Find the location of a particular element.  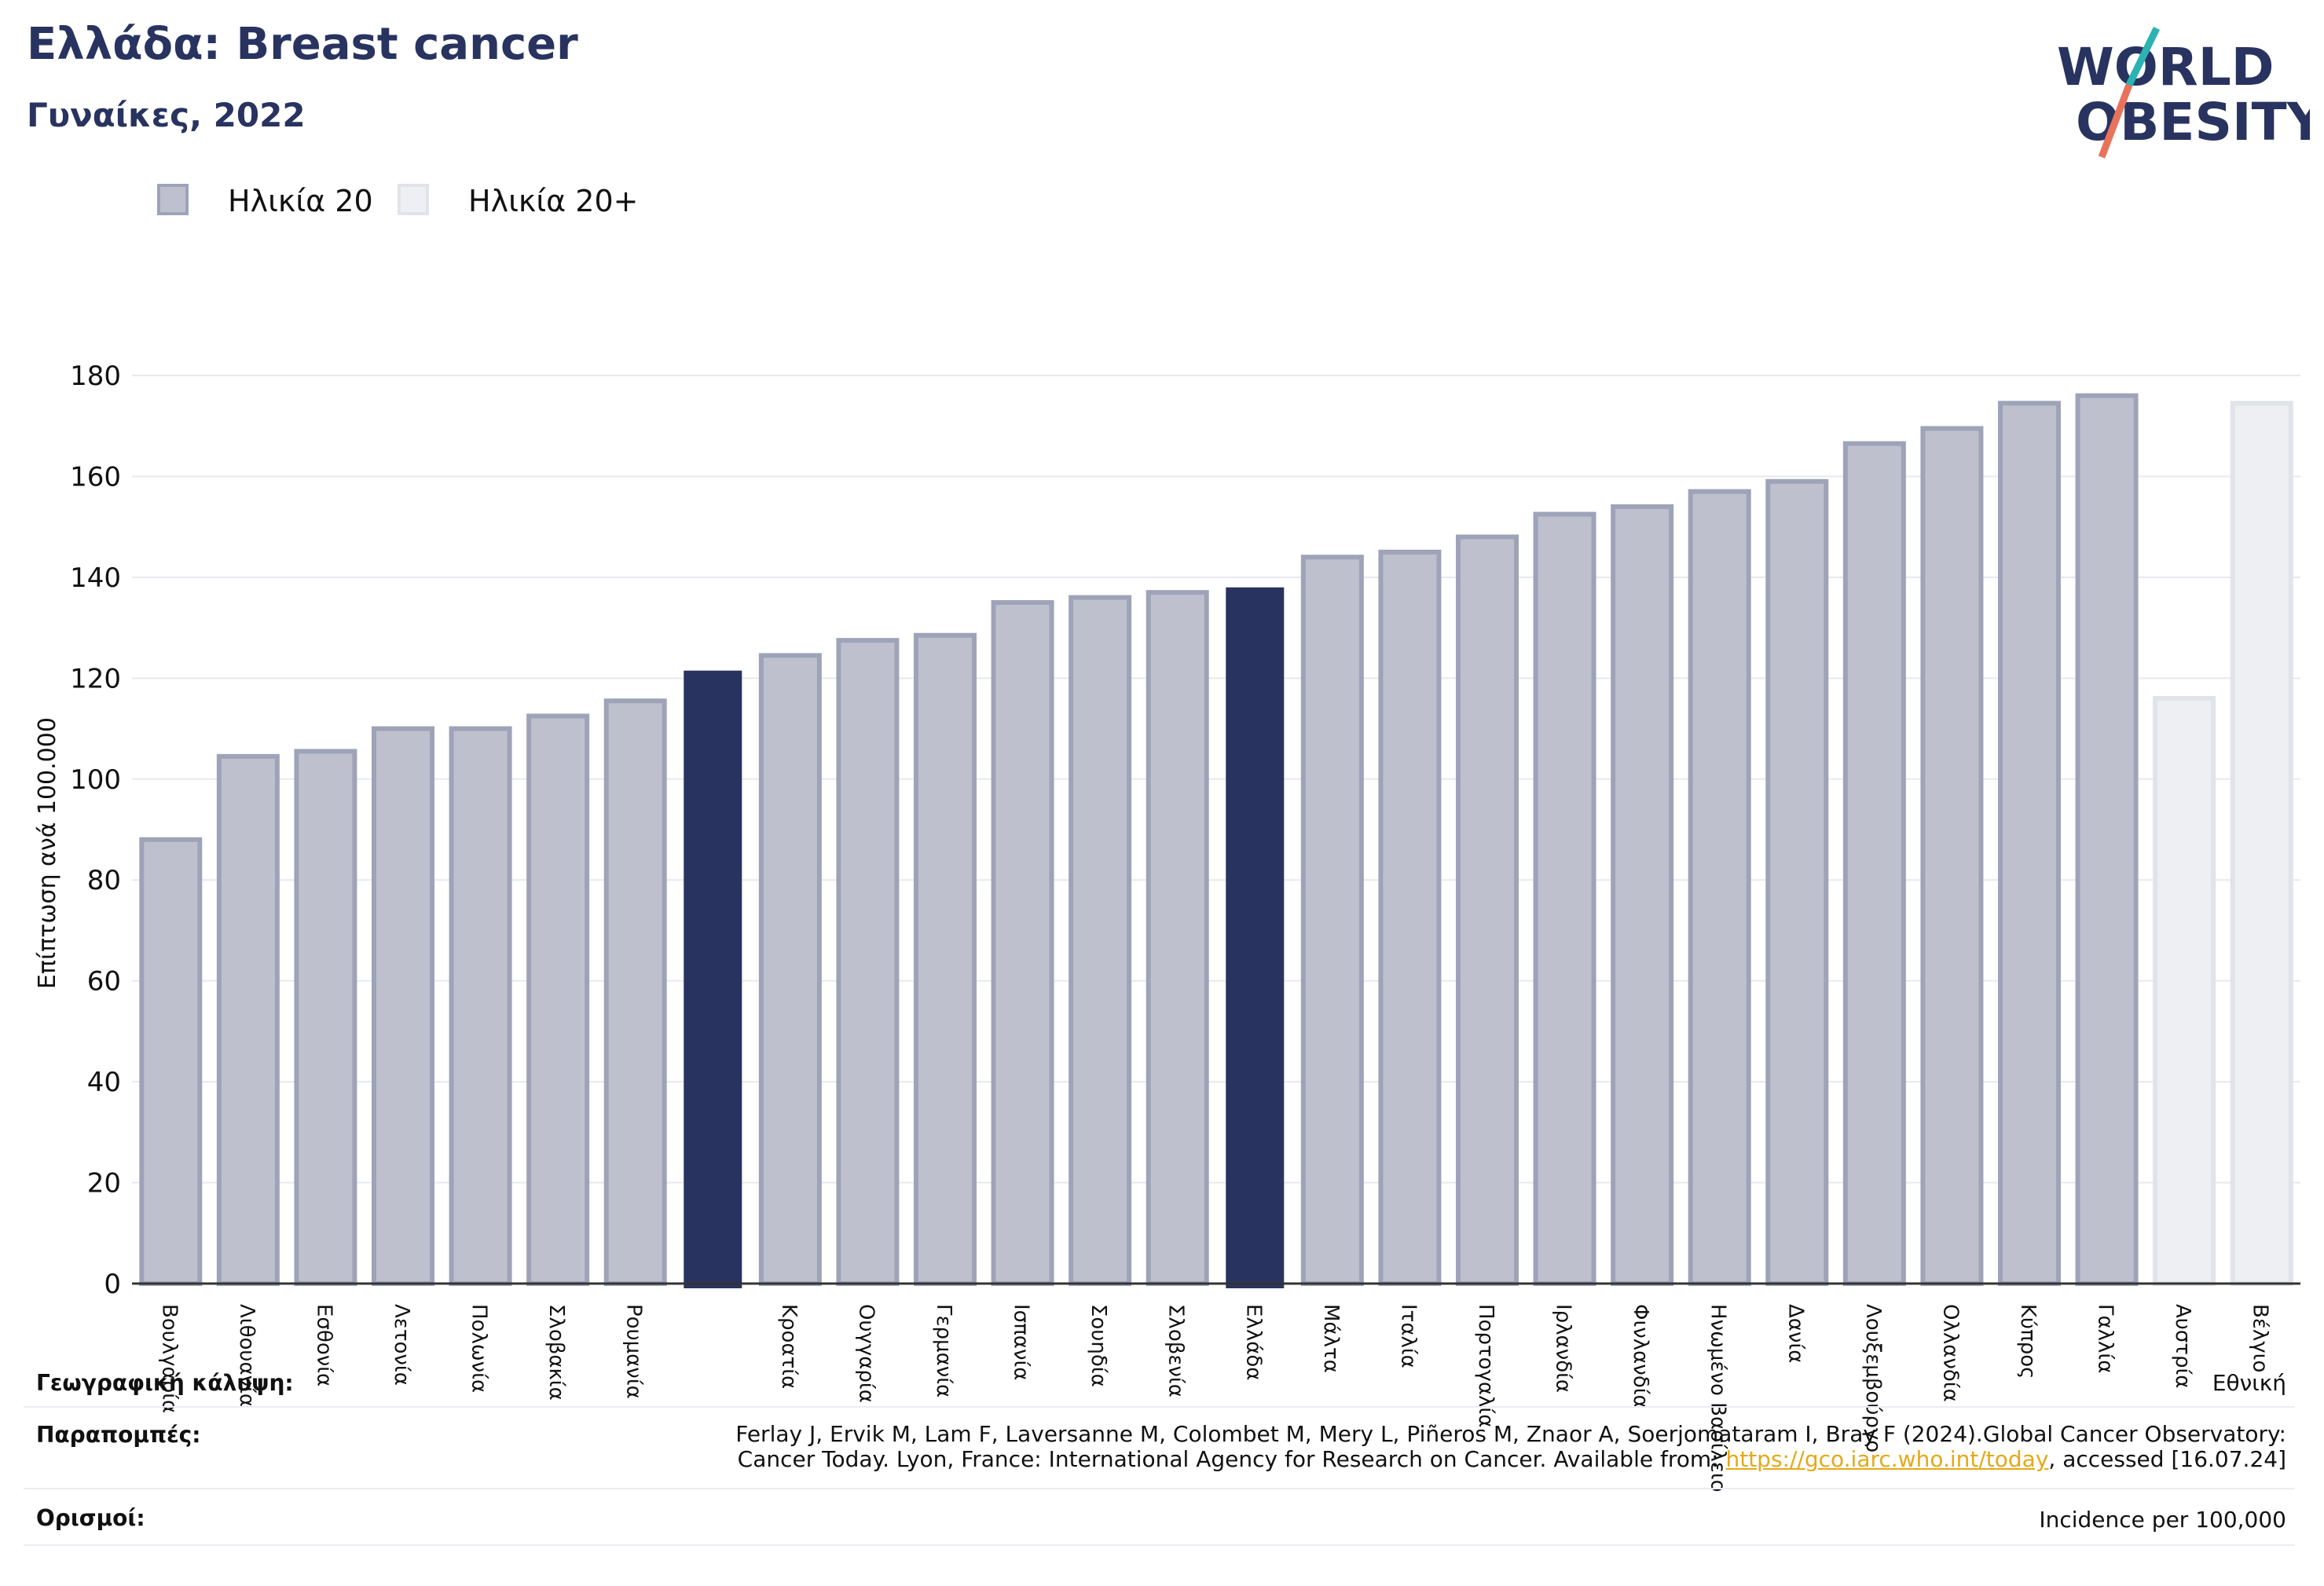

page-title: Ελλάδα: Breast cancer is located at coordinates (302, 44).